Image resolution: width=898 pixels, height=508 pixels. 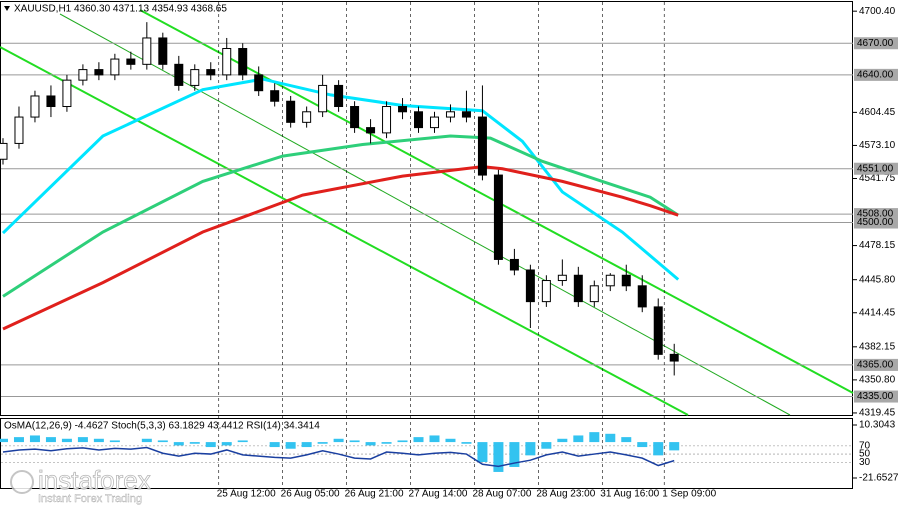 What do you see at coordinates (689, 494) in the screenshot?
I see `x-tick-label: 1 Sep 09:00` at bounding box center [689, 494].